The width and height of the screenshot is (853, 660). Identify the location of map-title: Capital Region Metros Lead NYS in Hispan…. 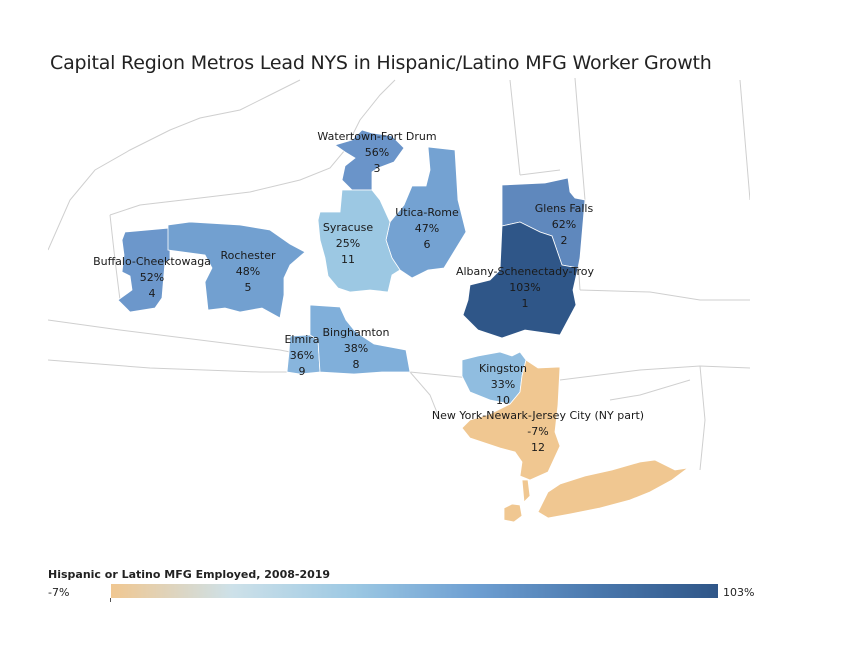
(381, 63).